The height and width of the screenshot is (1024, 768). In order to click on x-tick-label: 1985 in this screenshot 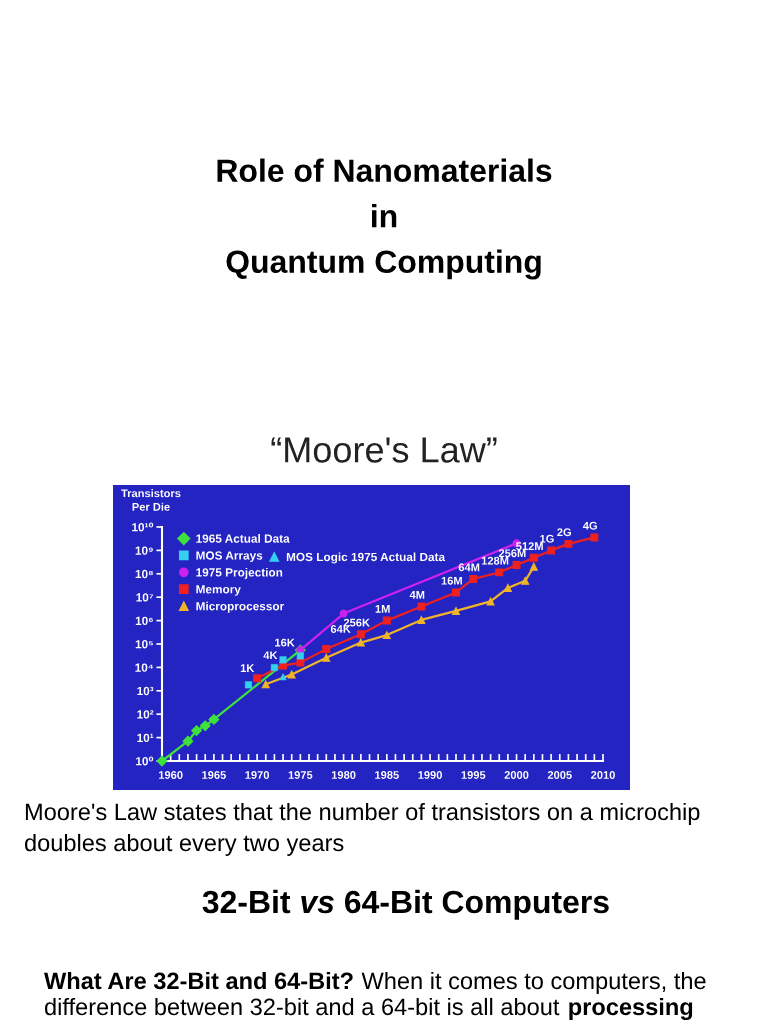, I will do `click(387, 775)`.